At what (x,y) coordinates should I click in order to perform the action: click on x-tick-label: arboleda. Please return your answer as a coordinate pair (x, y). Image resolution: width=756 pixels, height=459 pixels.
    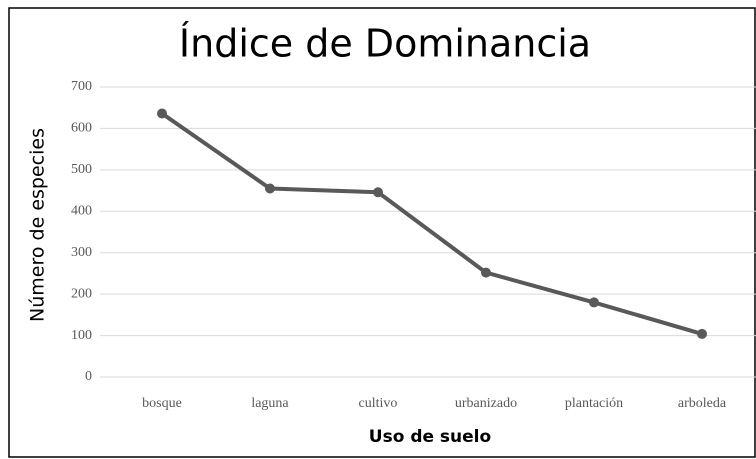
    Looking at the image, I should click on (702, 403).